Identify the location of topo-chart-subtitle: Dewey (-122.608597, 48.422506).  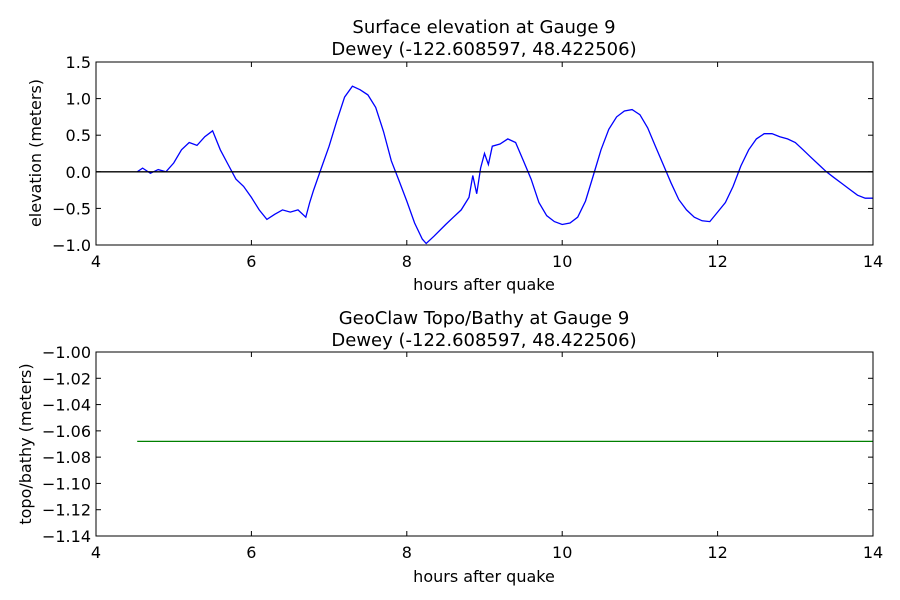
(483, 340).